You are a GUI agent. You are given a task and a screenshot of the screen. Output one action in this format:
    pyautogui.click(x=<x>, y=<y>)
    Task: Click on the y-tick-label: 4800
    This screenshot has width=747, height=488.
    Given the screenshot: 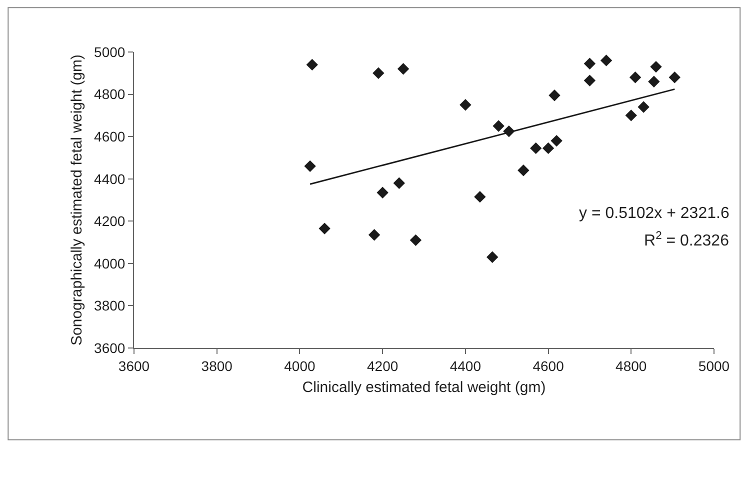 What is the action you would take?
    pyautogui.click(x=110, y=94)
    